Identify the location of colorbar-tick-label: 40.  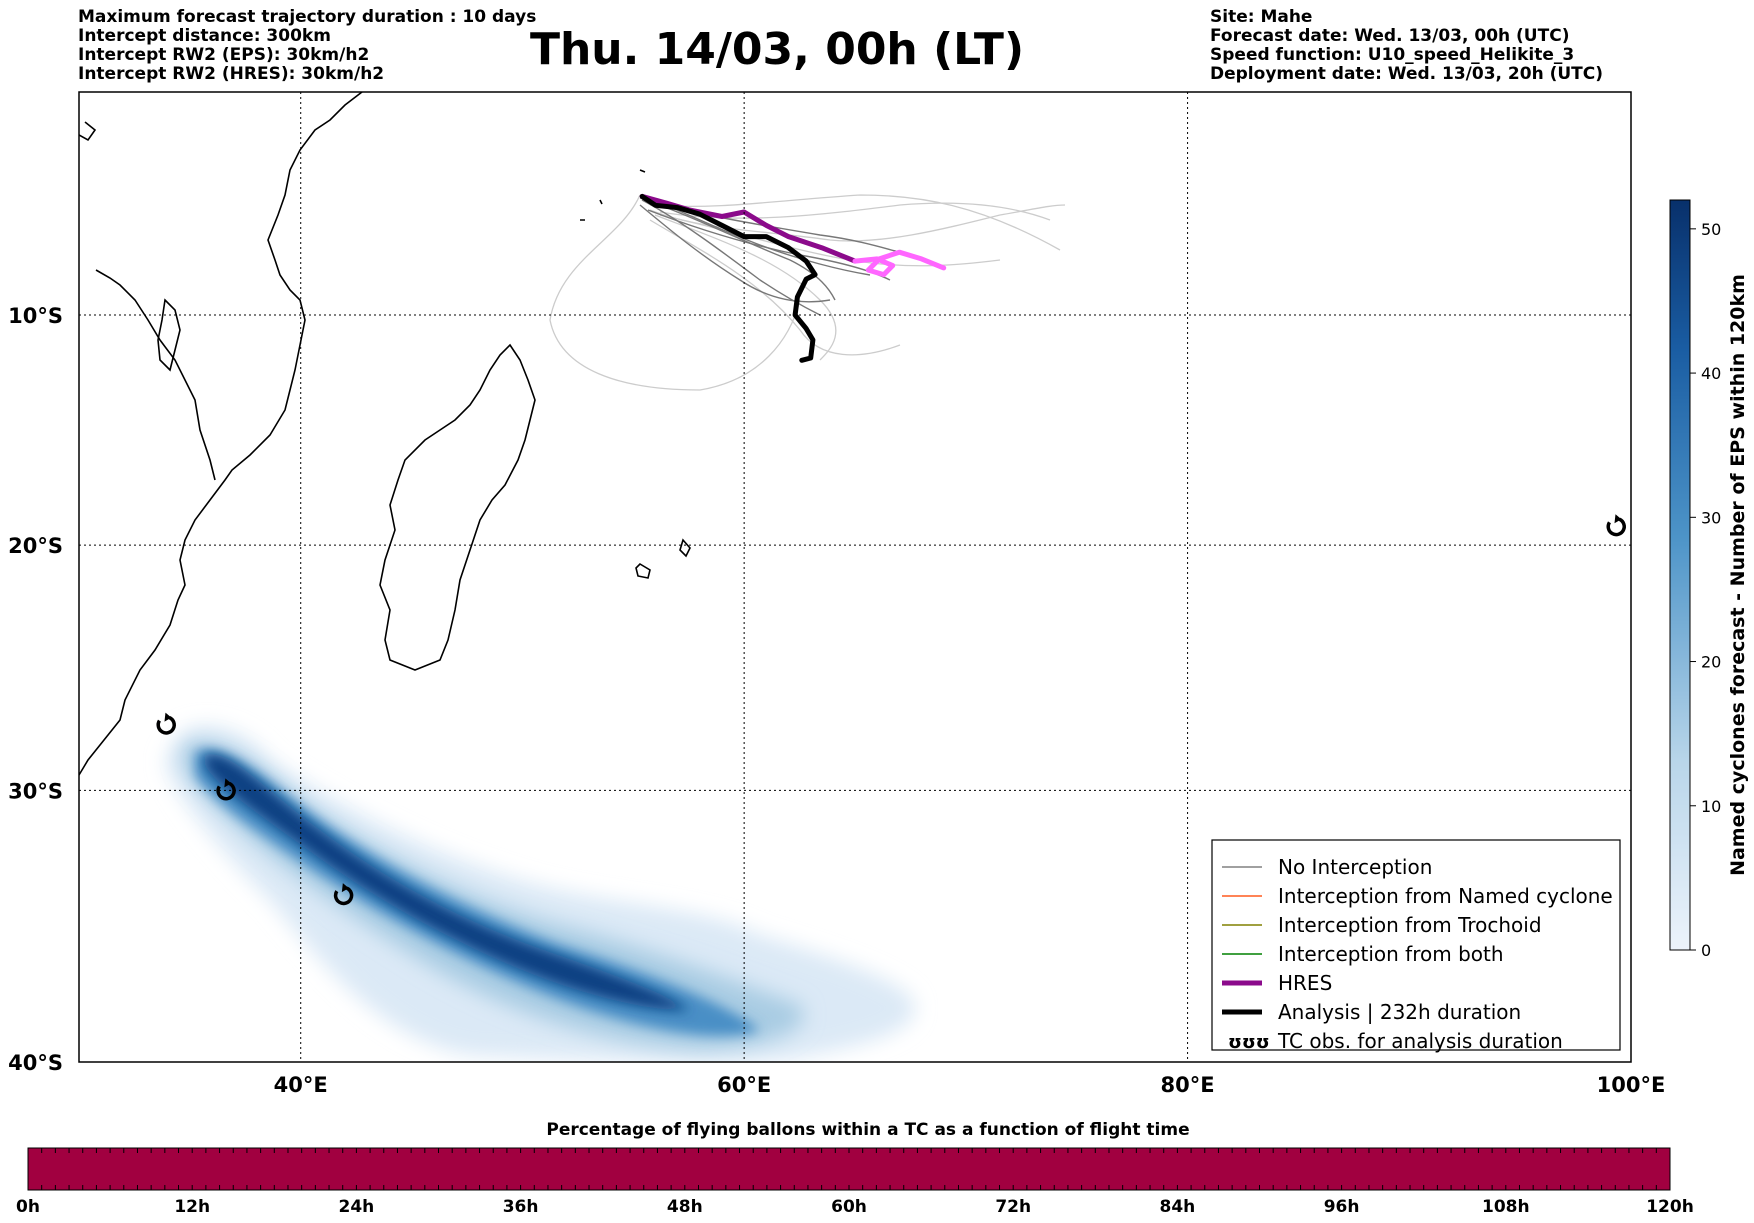
(1711, 373).